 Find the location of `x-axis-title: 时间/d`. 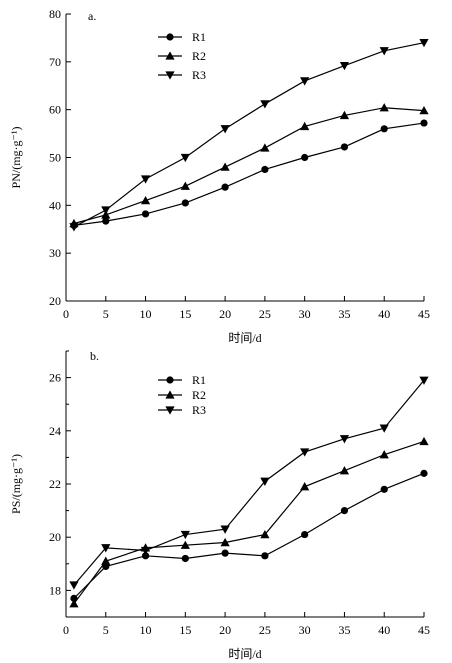

x-axis-title: 时间/d is located at coordinates (244, 338).